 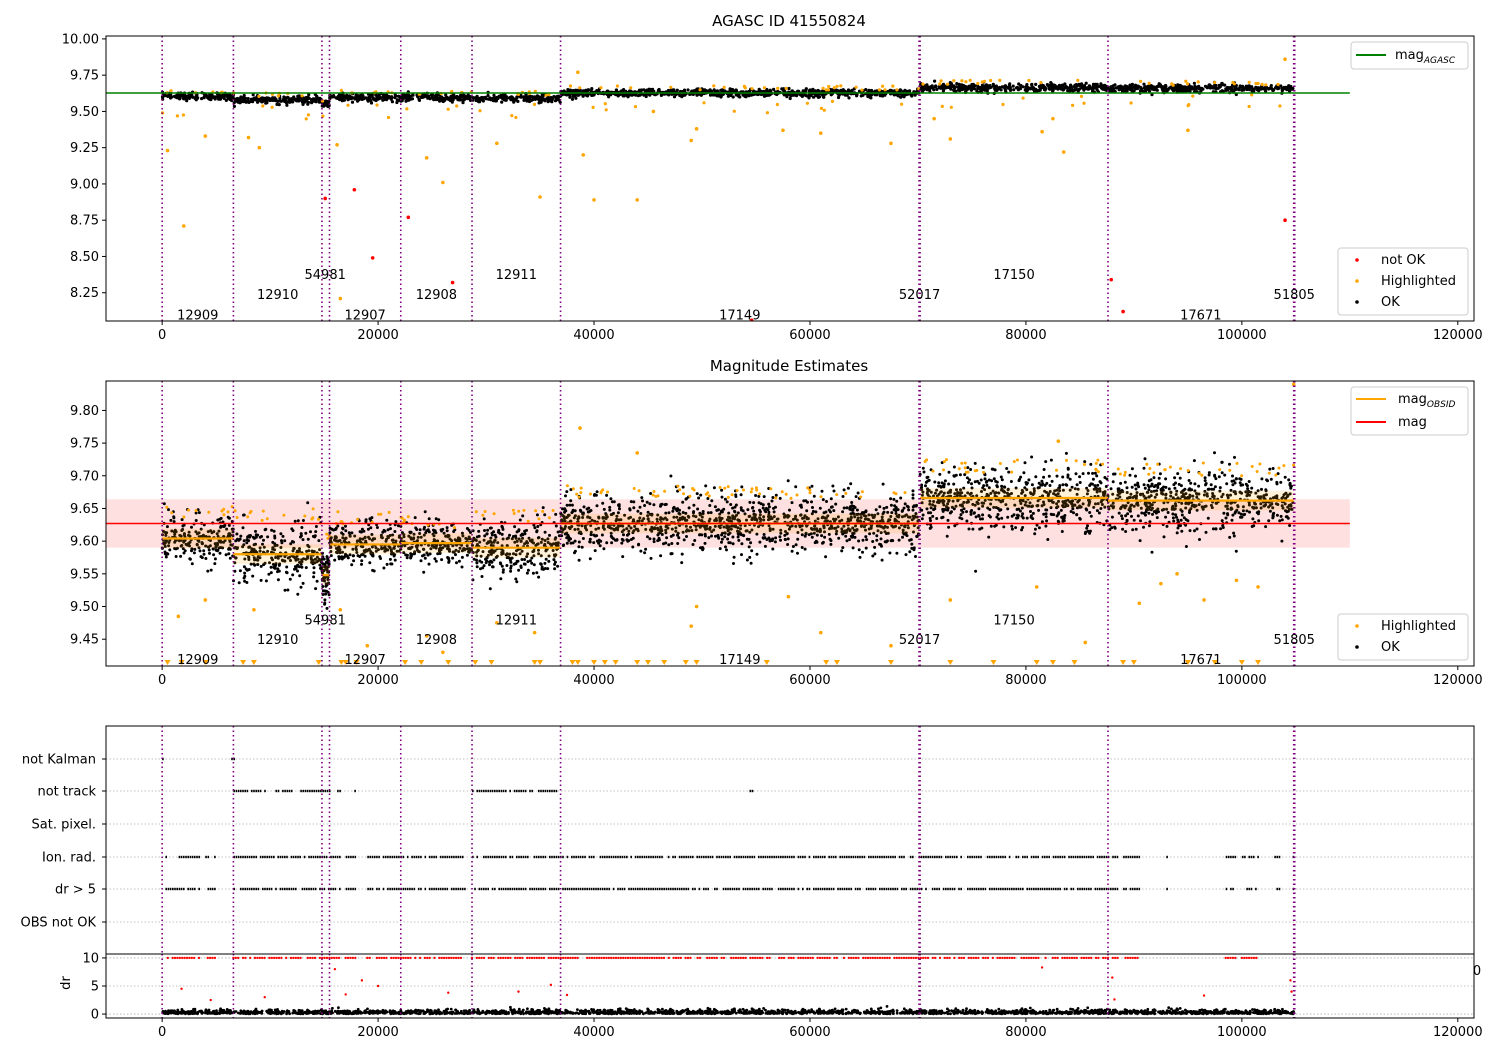 What do you see at coordinates (1025, 335) in the screenshot?
I see `panel1-xtick-label: 80000` at bounding box center [1025, 335].